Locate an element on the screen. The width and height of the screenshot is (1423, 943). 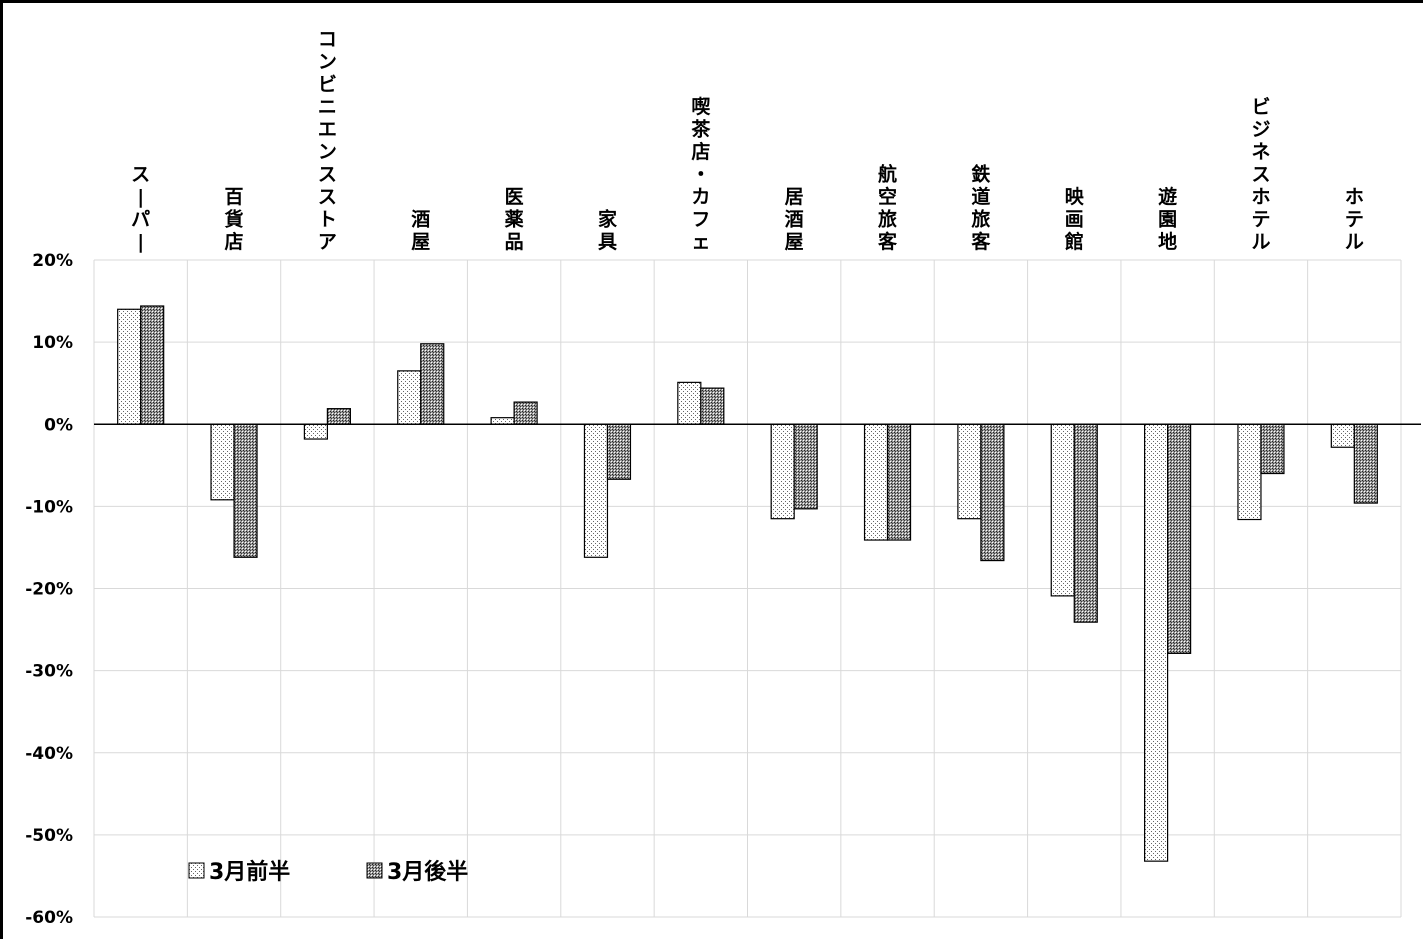
y-tick-label: -20% is located at coordinates (49, 590).